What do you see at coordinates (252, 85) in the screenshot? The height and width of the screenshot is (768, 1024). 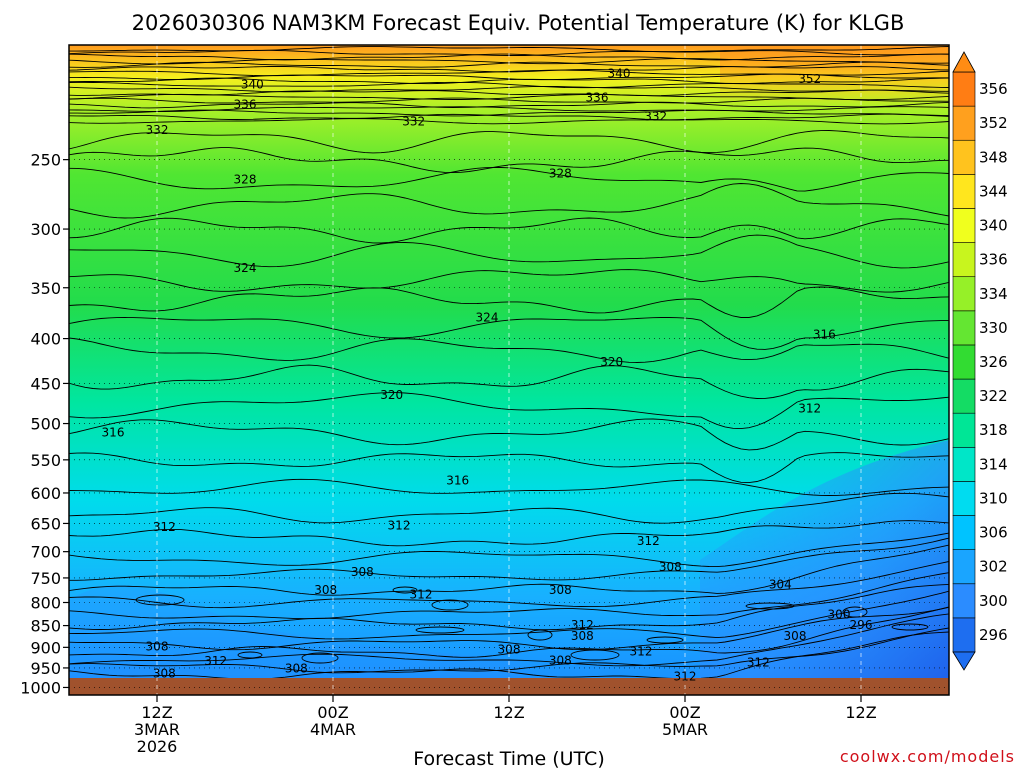 I see `contour-label-text: 340` at bounding box center [252, 85].